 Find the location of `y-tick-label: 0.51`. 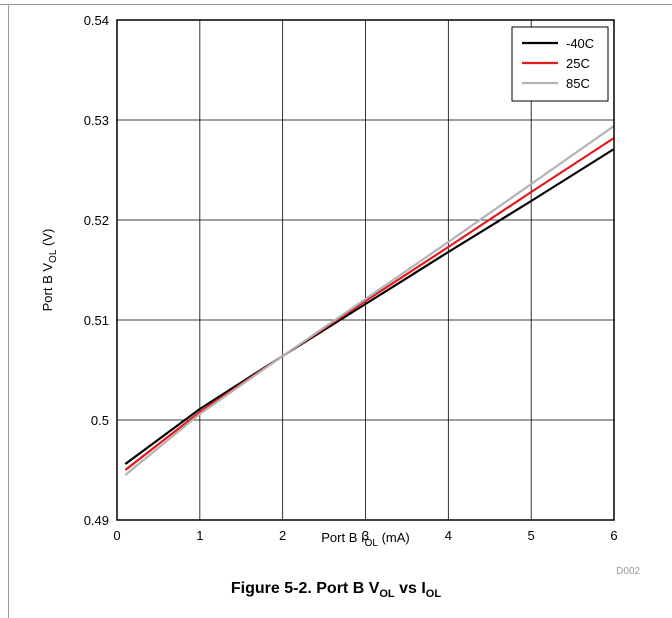

y-tick-label: 0.51 is located at coordinates (96, 320).